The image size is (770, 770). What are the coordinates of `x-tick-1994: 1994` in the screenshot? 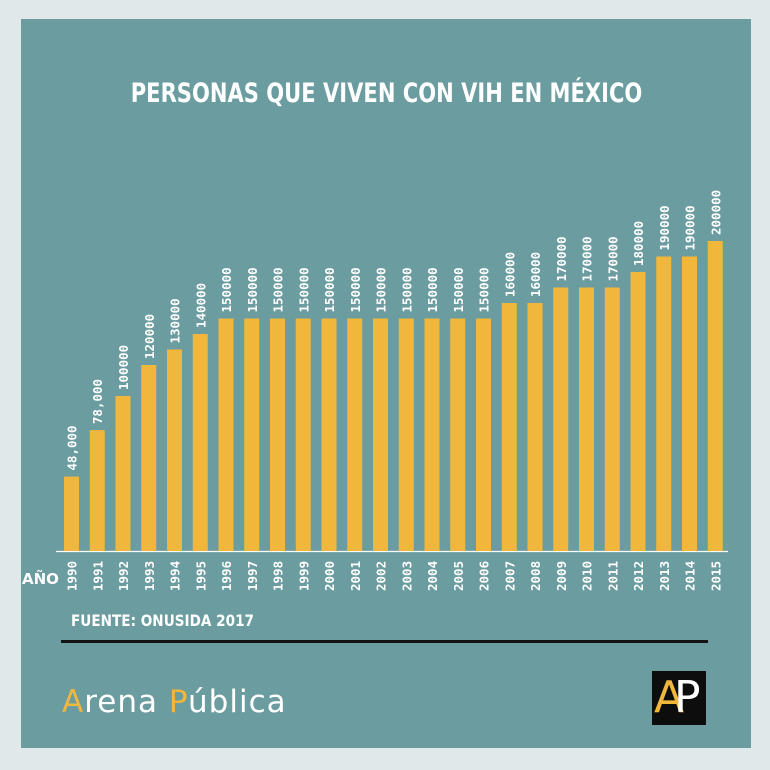 It's located at (175, 576).